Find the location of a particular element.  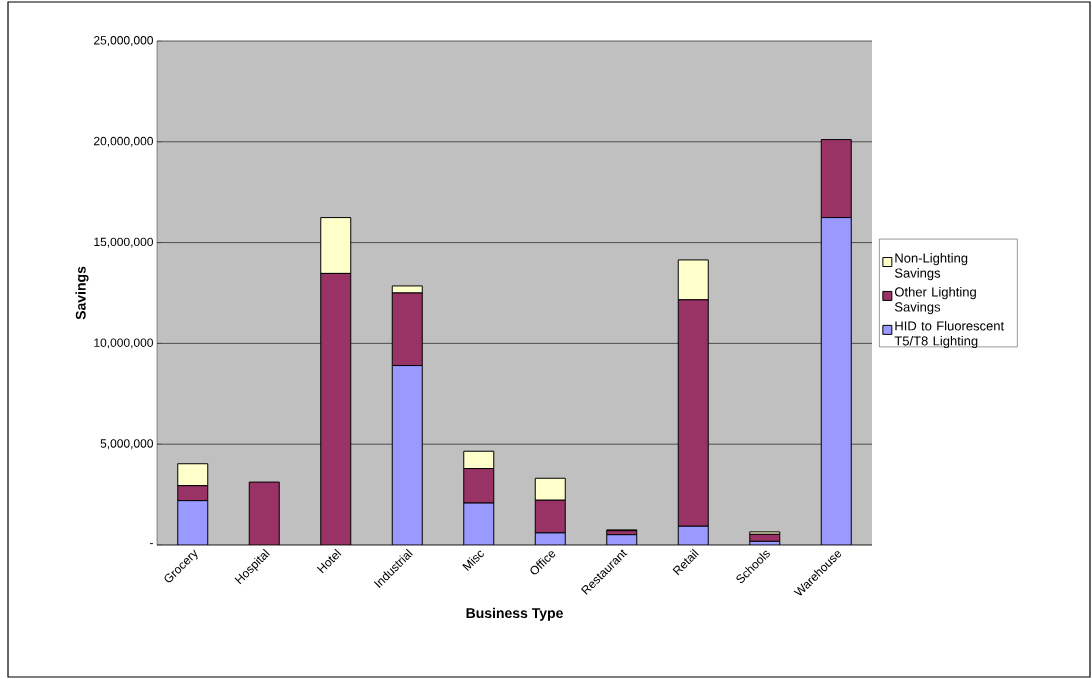

y-tick-label: 10,000,000 is located at coordinates (123, 343).